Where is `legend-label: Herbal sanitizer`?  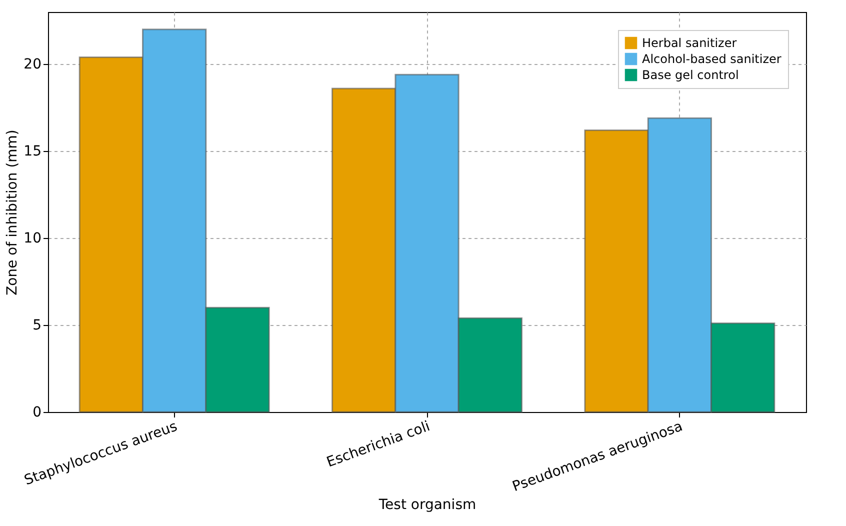
legend-label: Herbal sanitizer is located at coordinates (689, 43).